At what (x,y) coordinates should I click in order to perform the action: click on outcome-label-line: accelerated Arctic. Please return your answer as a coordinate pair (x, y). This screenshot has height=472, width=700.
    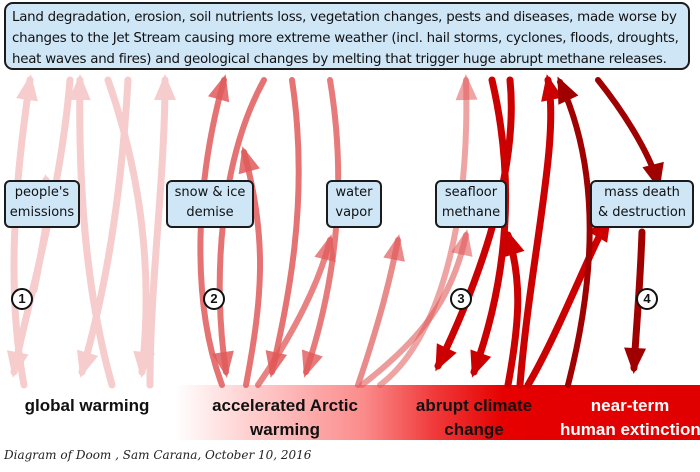
    Looking at the image, I should click on (285, 405).